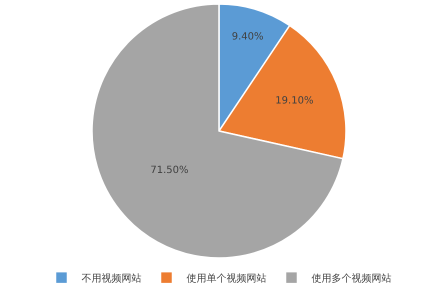 This screenshot has height=296, width=438. What do you see at coordinates (294, 100) in the screenshot?
I see `data-label: 19.10%` at bounding box center [294, 100].